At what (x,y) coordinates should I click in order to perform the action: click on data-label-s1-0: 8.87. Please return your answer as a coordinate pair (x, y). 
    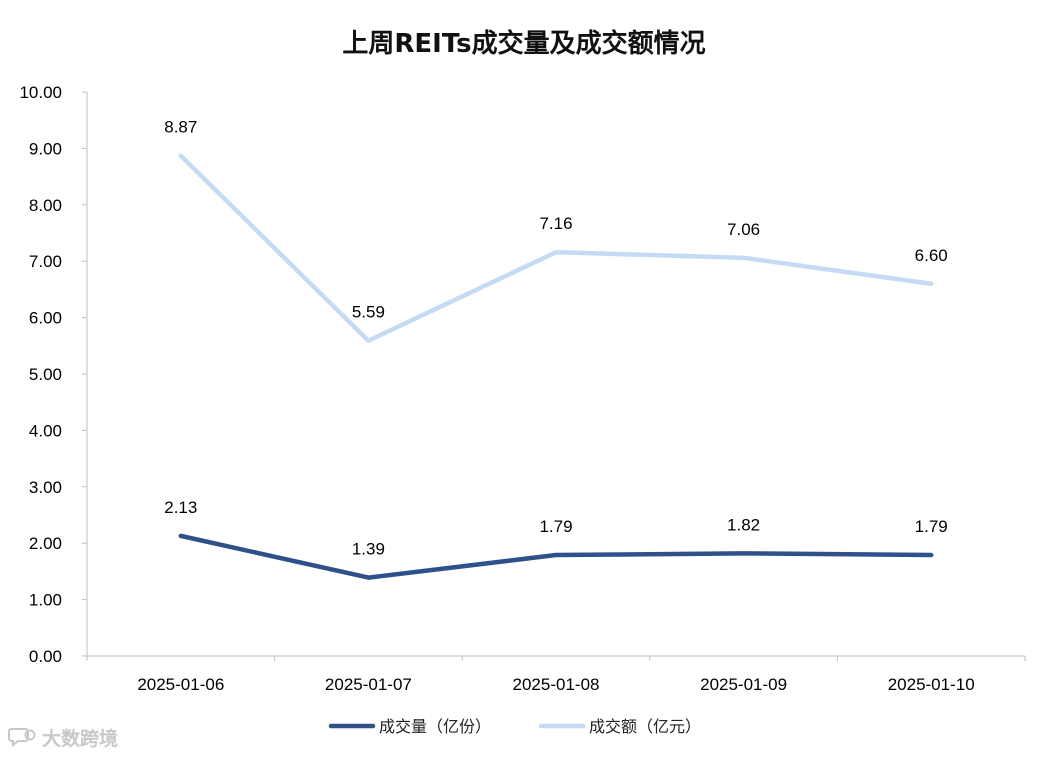
    Looking at the image, I should click on (180, 127).